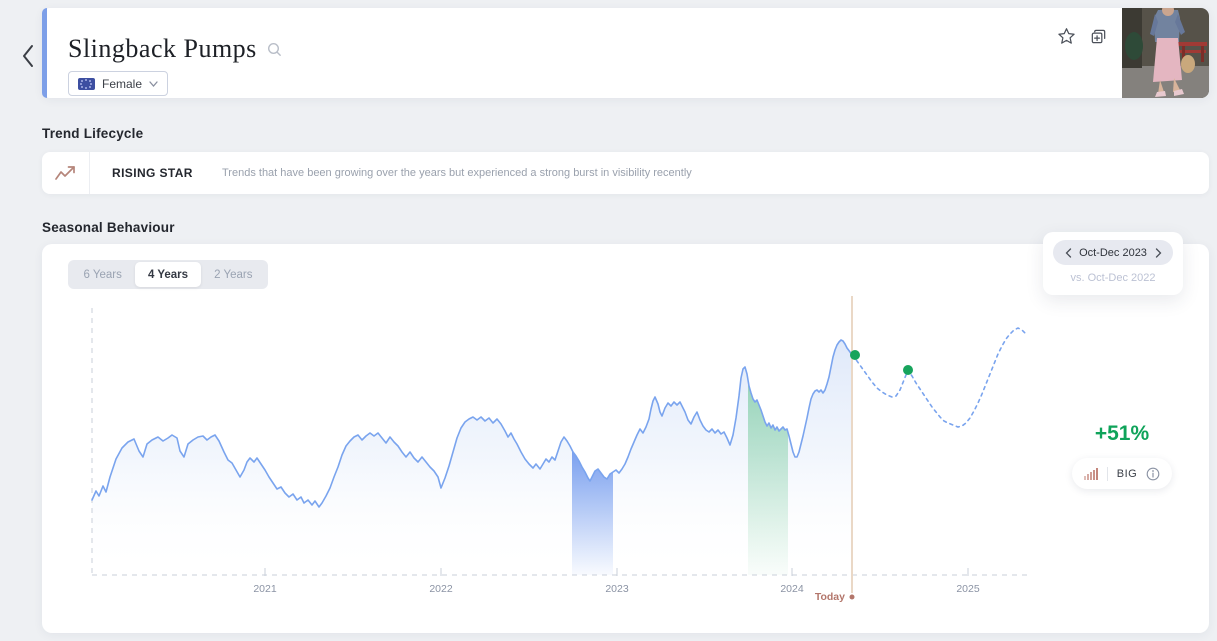 The image size is (1217, 641). What do you see at coordinates (162, 48) in the screenshot?
I see `page-title: Slingback Pumps` at bounding box center [162, 48].